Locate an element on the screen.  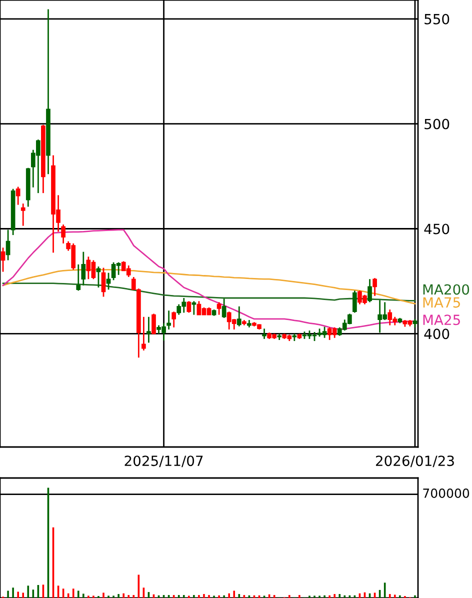
series-label: MA200 is located at coordinates (446, 289).